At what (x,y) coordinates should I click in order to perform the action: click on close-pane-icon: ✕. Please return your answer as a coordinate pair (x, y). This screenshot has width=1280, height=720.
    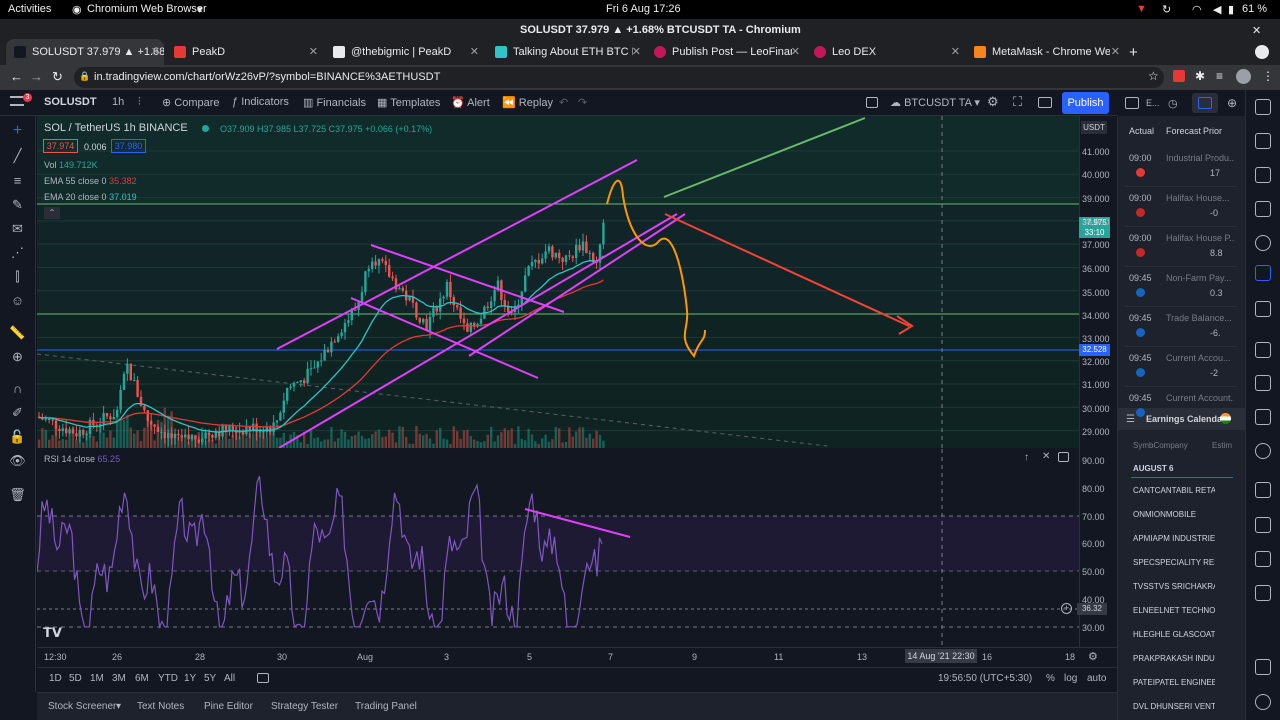
    Looking at the image, I should click on (1046, 456).